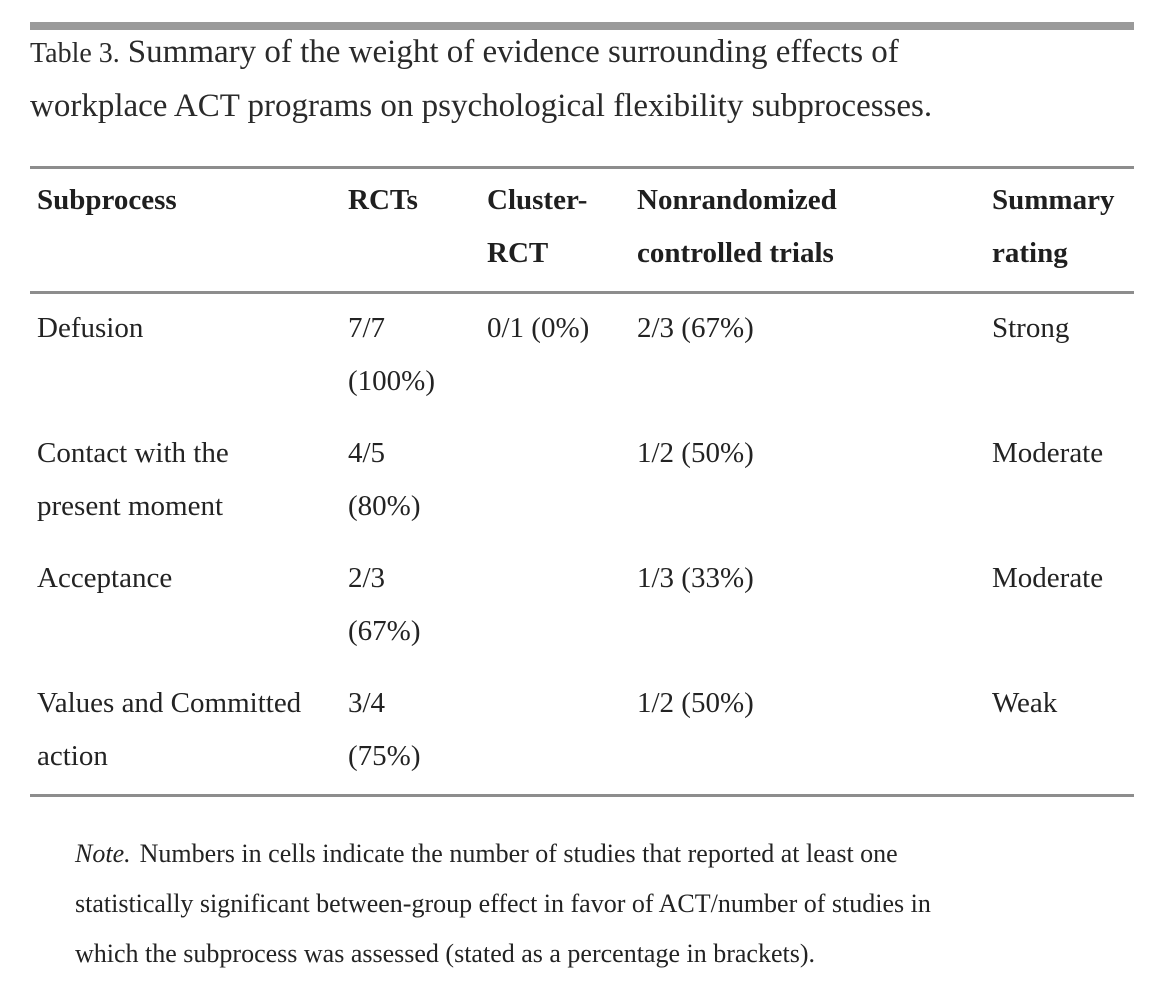  Describe the element at coordinates (107, 200) in the screenshot. I see `header-line: Subprocess` at that location.